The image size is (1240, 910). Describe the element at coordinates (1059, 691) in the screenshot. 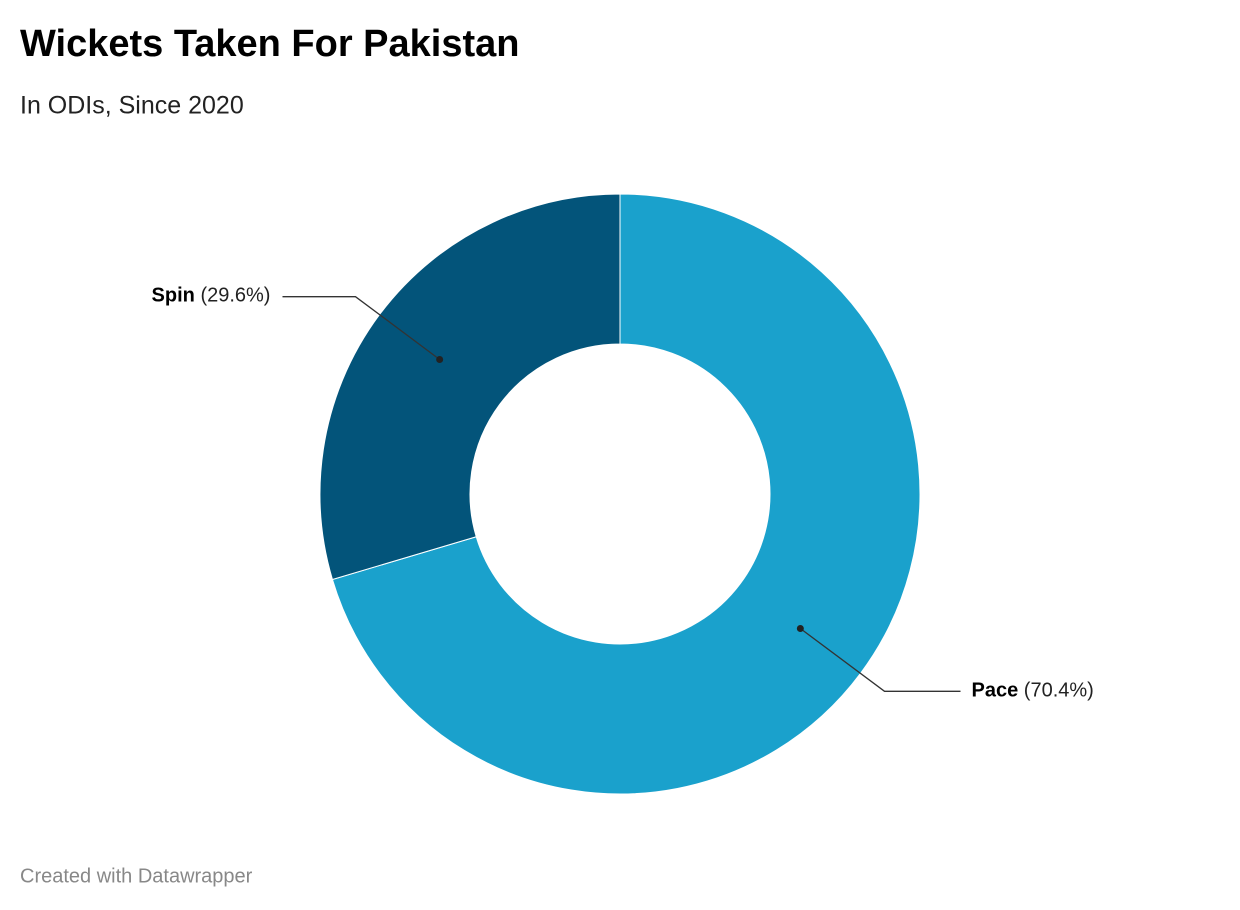

I see `value-label: (70.4%)` at that location.